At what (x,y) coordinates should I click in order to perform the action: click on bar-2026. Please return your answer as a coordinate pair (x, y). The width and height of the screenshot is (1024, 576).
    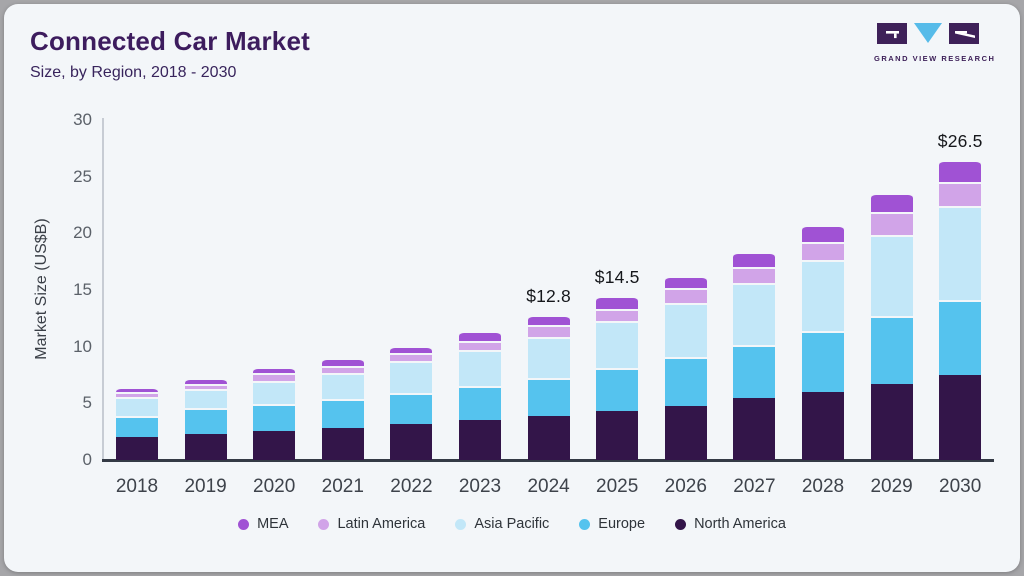
    Looking at the image, I should click on (685, 367).